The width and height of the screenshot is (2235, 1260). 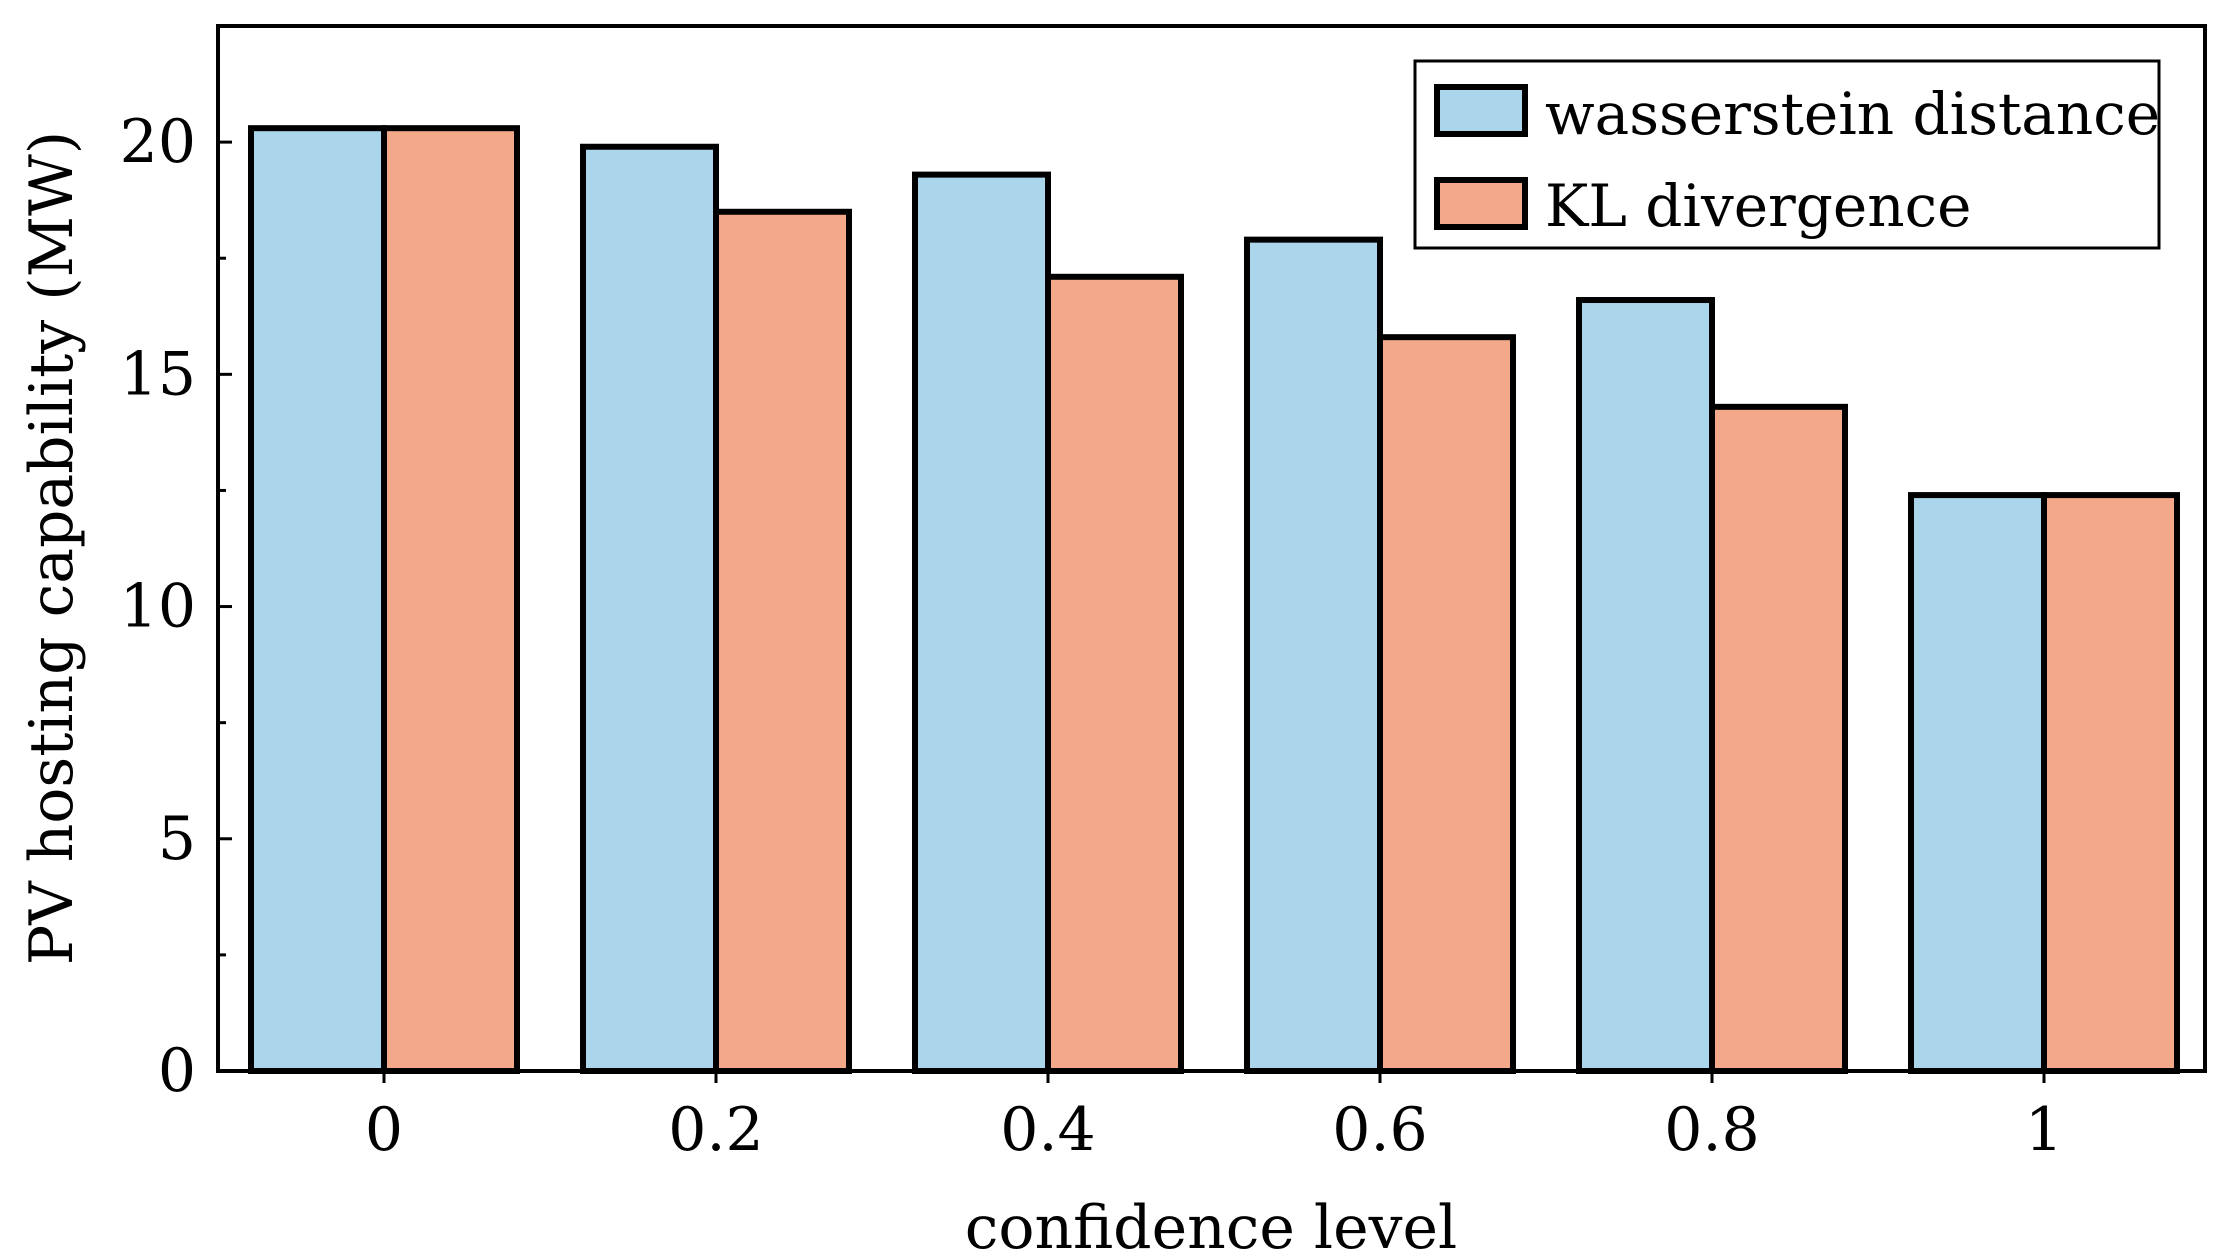 What do you see at coordinates (981, 623) in the screenshot?
I see `bar-wasserstein-0.4` at bounding box center [981, 623].